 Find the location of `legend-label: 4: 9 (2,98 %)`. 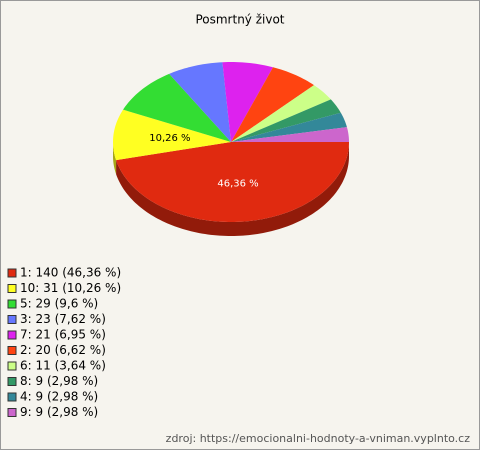

legend-label: 4: 9 (2,98 %) is located at coordinates (59, 397).